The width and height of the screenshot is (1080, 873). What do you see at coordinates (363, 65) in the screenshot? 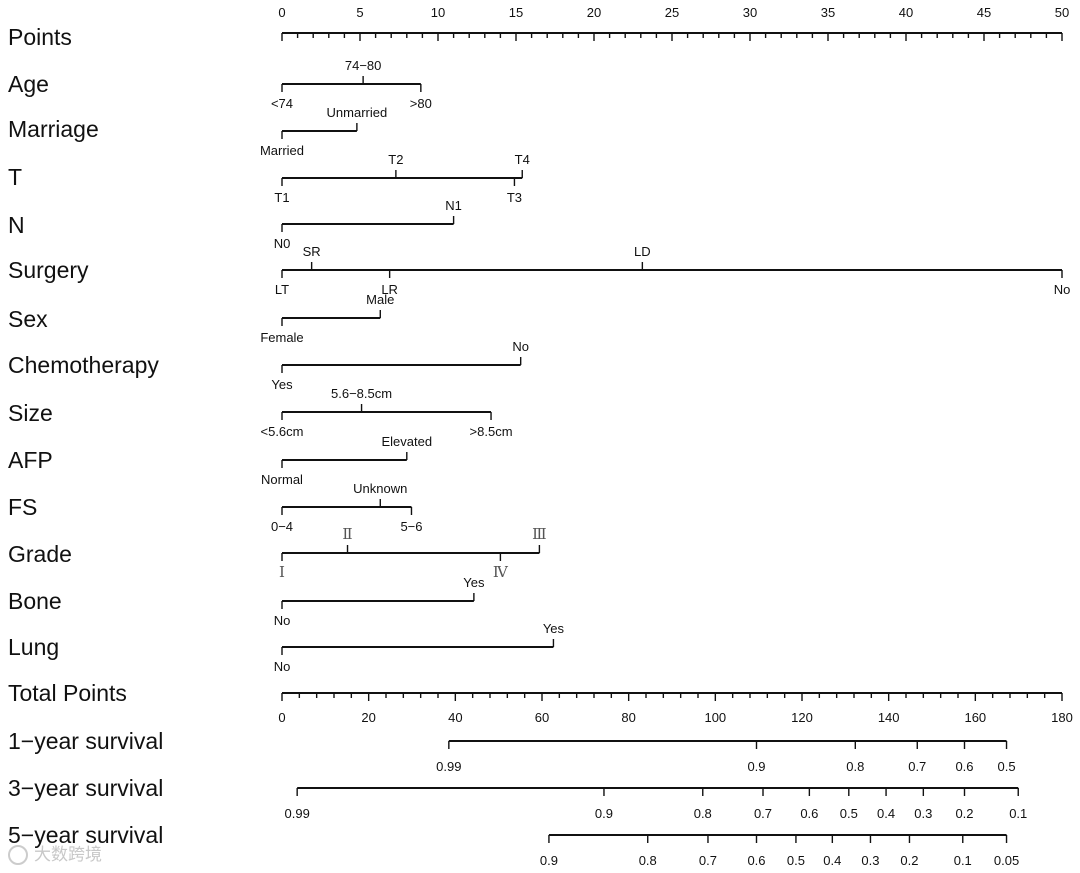
I see `level-label-age: 74−80` at bounding box center [363, 65].